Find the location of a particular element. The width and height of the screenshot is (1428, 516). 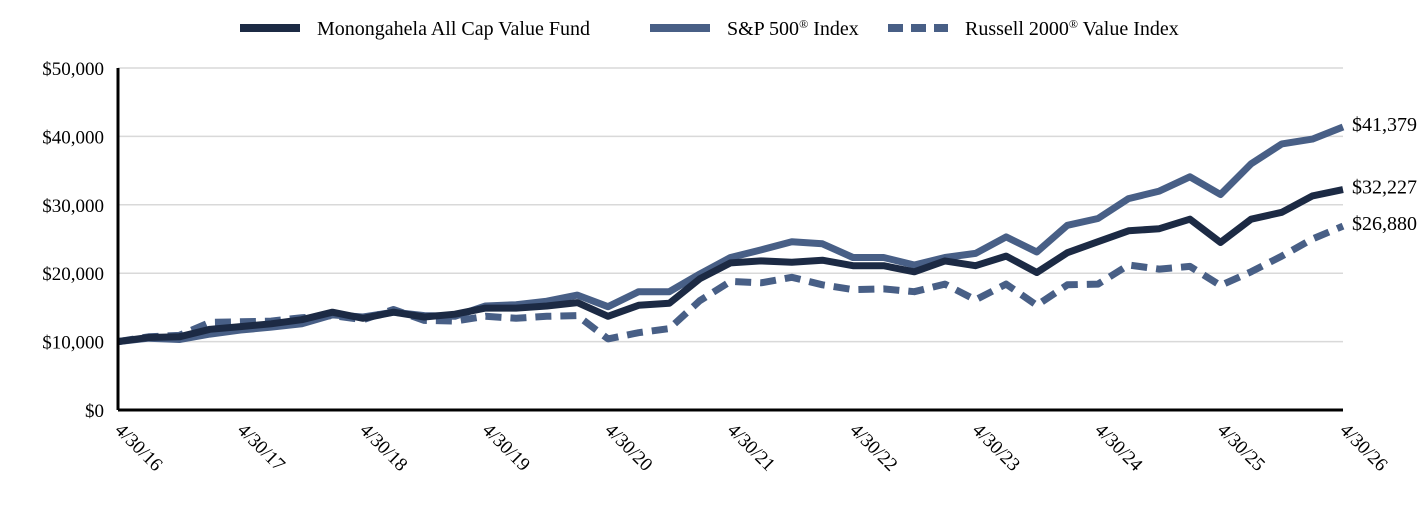

y-tick-label: $50,000 is located at coordinates (73, 69).